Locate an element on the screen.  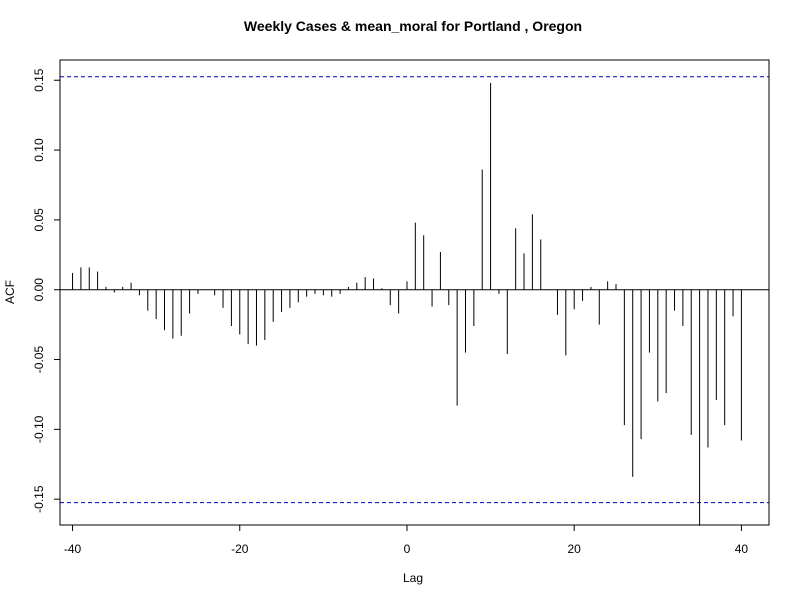
x-tick-label: 0 is located at coordinates (407, 549).